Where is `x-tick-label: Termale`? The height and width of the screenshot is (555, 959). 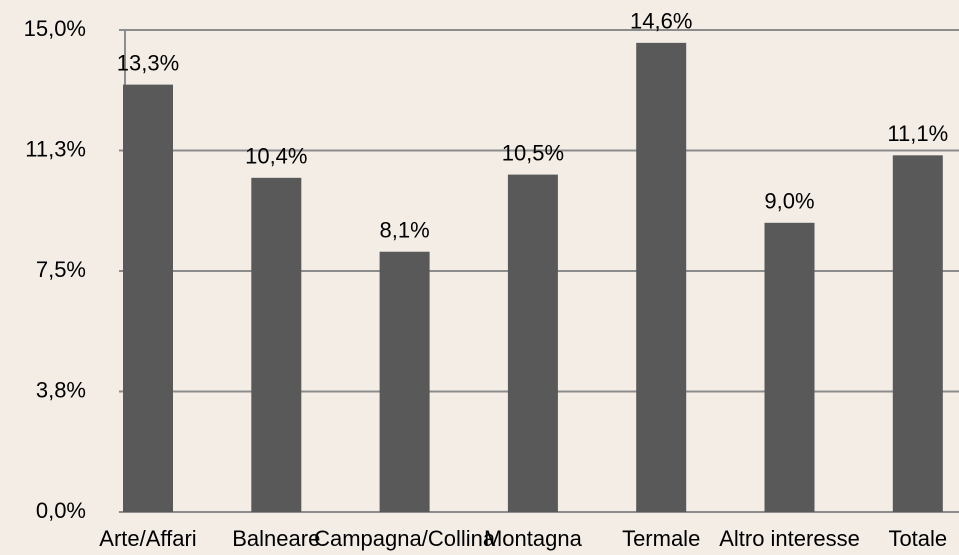 x-tick-label: Termale is located at coordinates (661, 538).